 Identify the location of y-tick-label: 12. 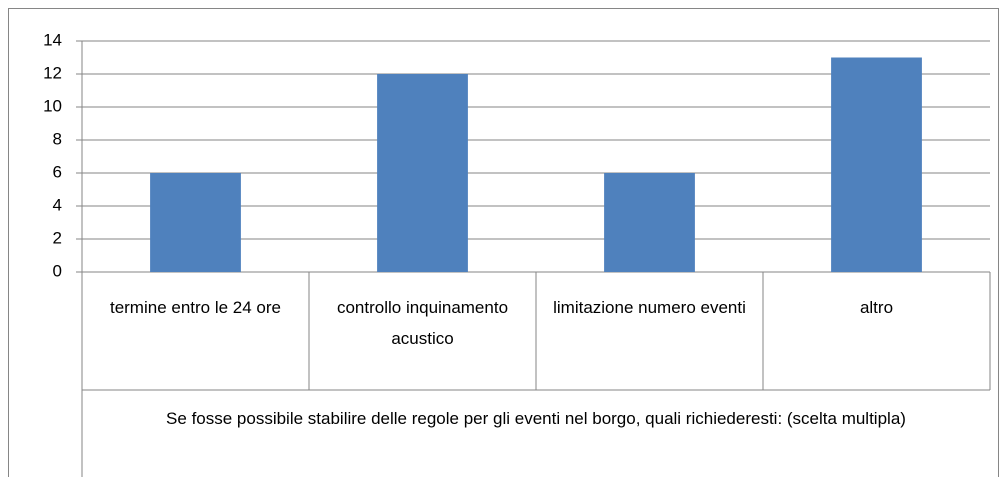
(52, 72).